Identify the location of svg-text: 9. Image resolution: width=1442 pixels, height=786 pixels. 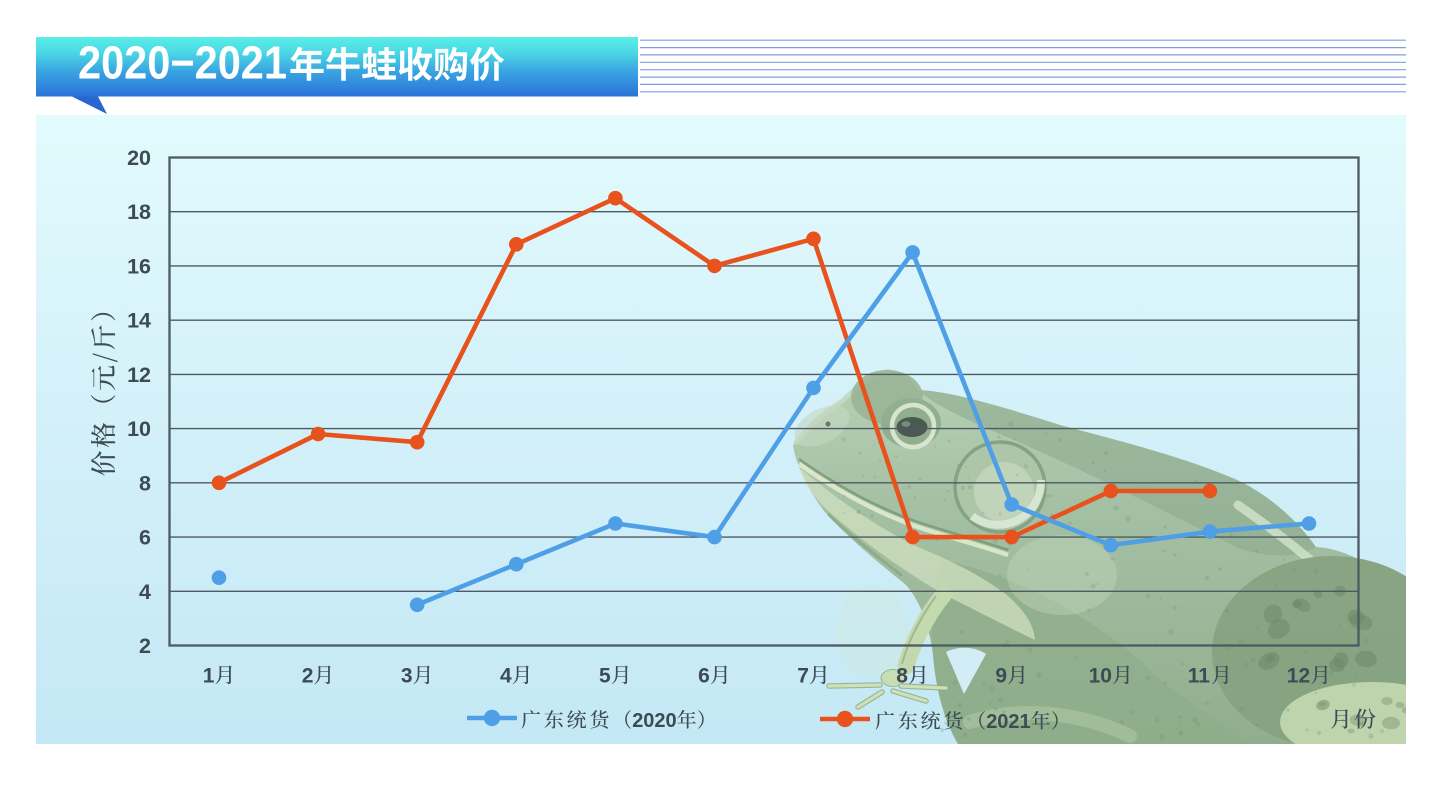
(1001, 676).